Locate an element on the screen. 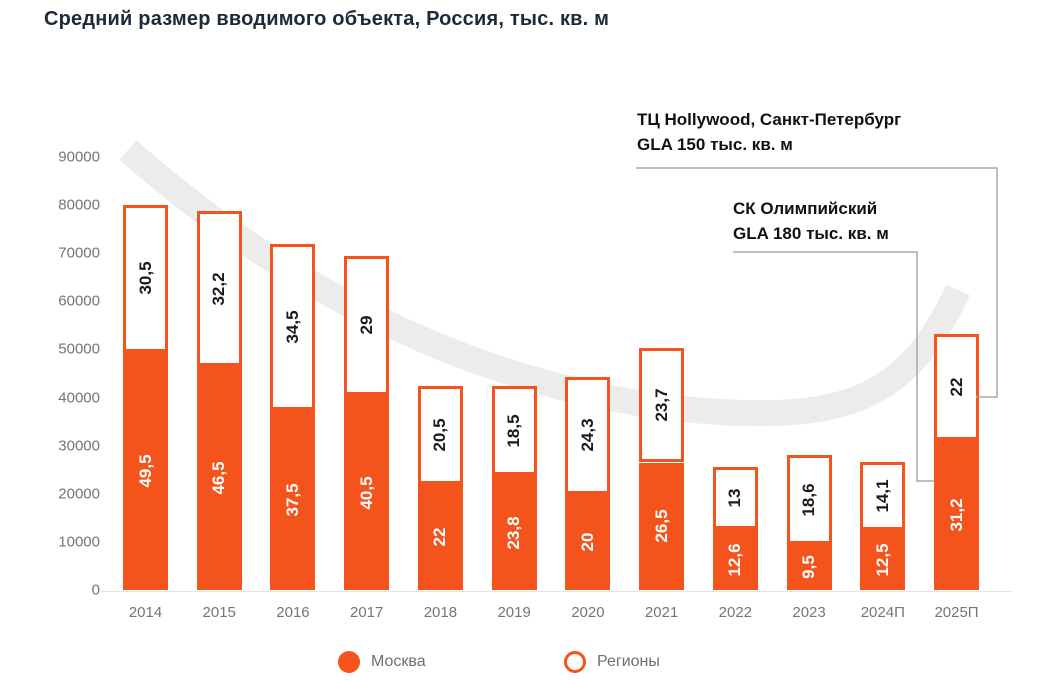  bar-regions-2015: 32,2 is located at coordinates (219, 289).